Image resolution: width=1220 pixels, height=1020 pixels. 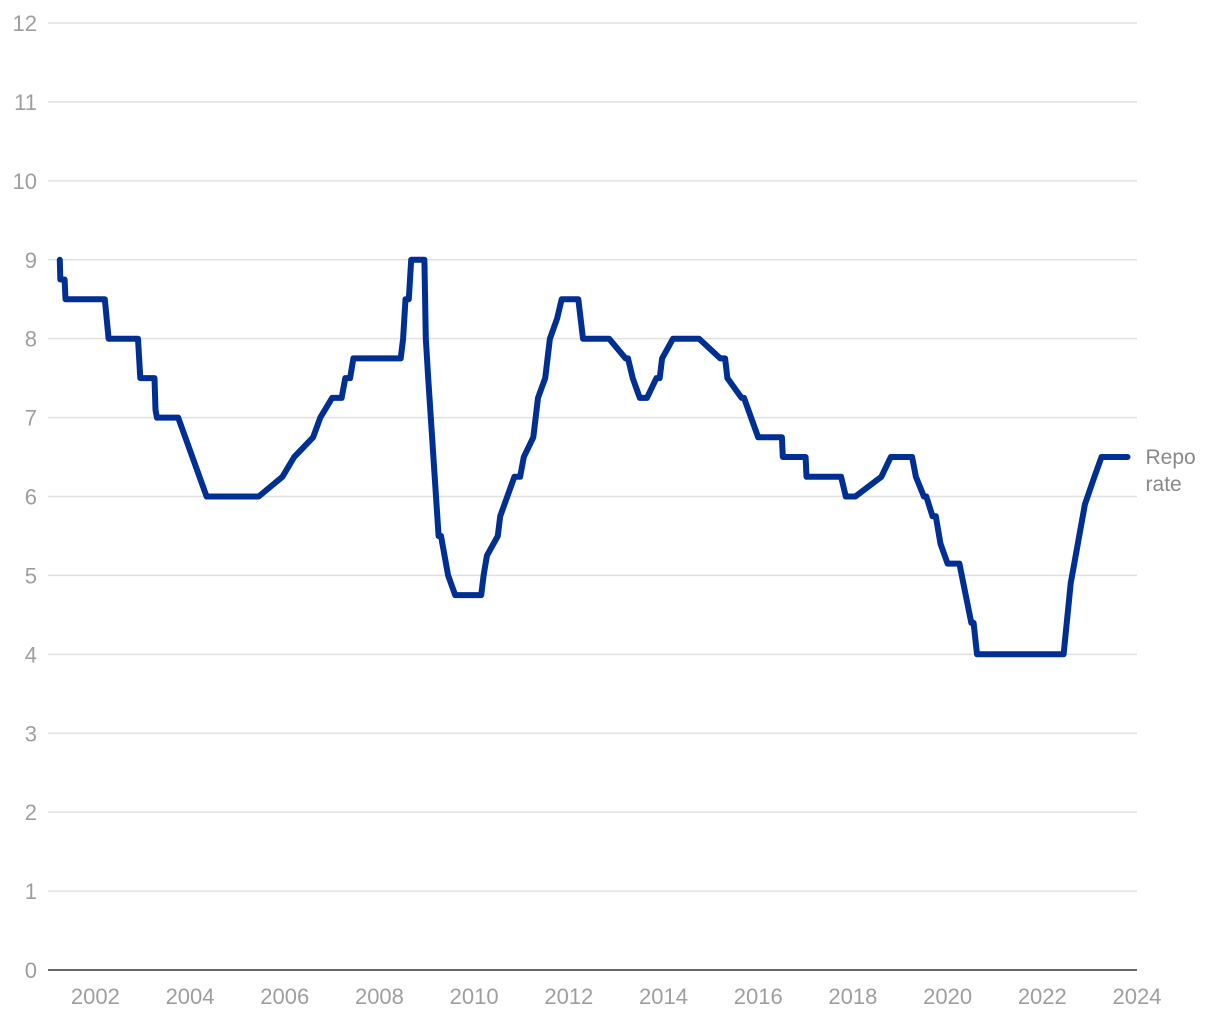 I want to click on x-tick-label: 2010, so click(x=474, y=996).